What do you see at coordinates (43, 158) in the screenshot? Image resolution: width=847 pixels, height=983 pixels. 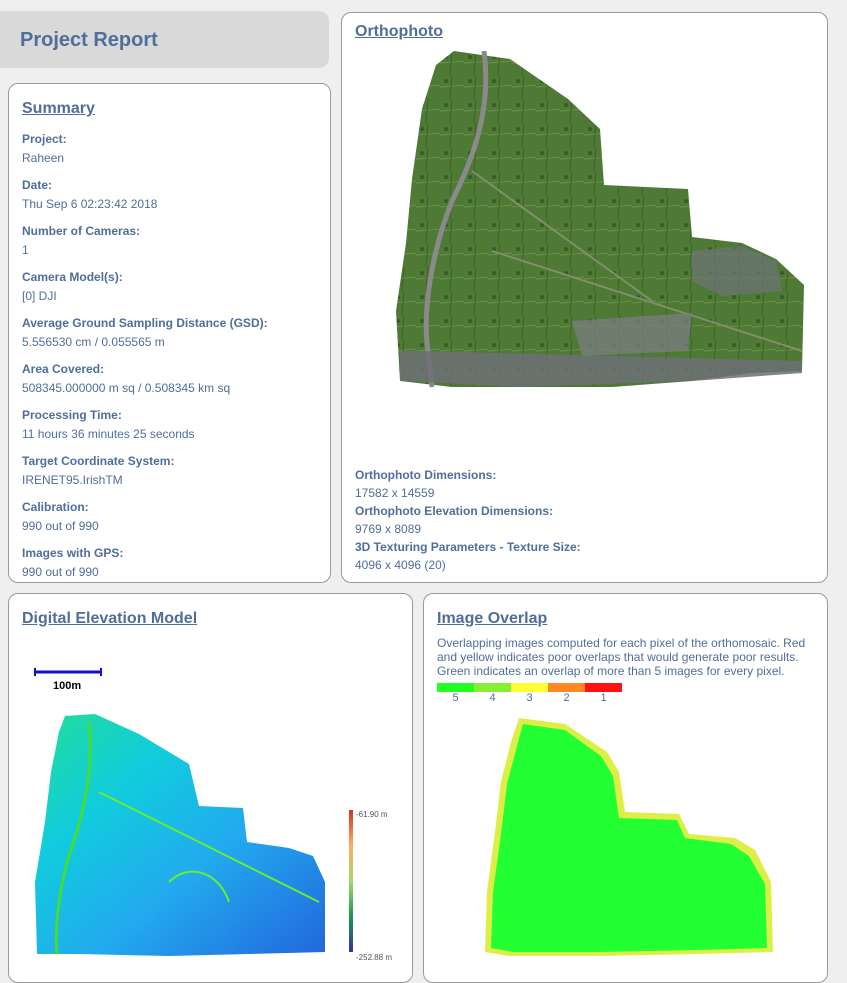 I see `field-value: Raheen` at bounding box center [43, 158].